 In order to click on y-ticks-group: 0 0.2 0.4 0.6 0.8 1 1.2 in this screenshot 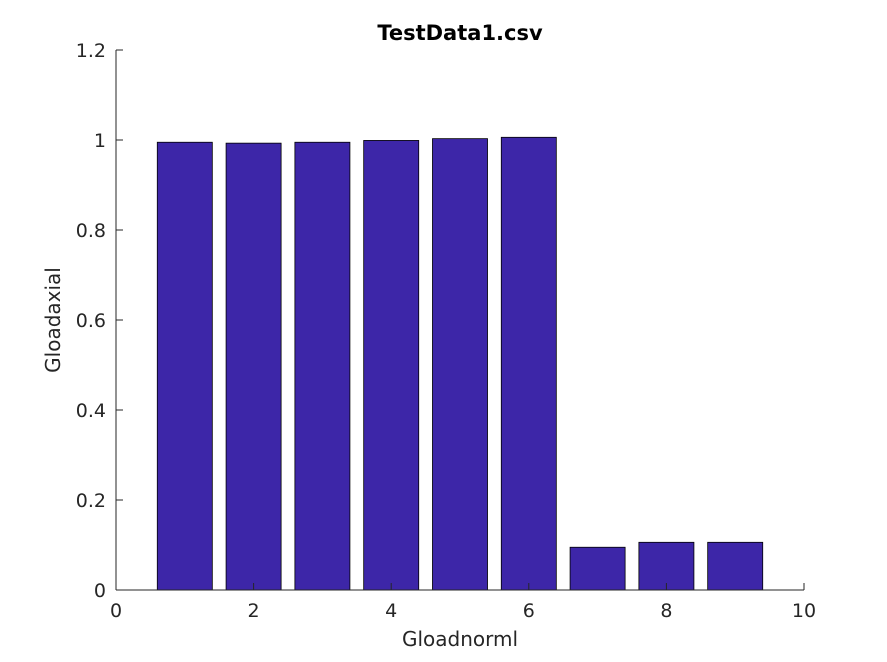, I will do `click(99, 321)`.